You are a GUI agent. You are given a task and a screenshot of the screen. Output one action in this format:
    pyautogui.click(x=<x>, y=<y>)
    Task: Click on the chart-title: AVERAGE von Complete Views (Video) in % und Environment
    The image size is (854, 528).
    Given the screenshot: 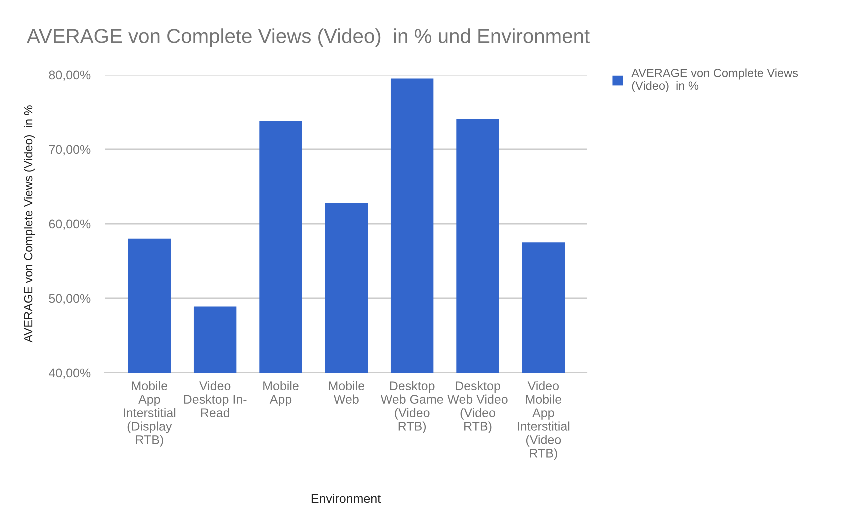 What is the action you would take?
    pyautogui.click(x=308, y=38)
    